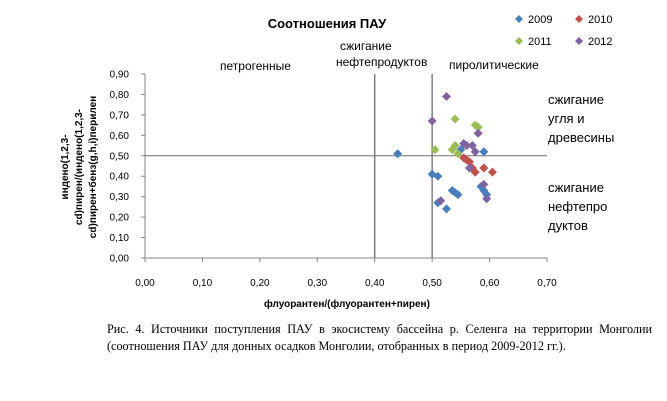 This screenshot has height=401, width=667. I want to click on y-tick-label: 0,10, so click(120, 238).